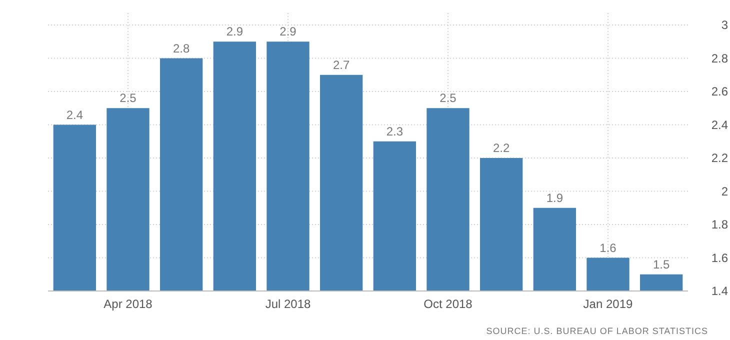  Describe the element at coordinates (724, 25) in the screenshot. I see `y-tick-label: 3` at that location.